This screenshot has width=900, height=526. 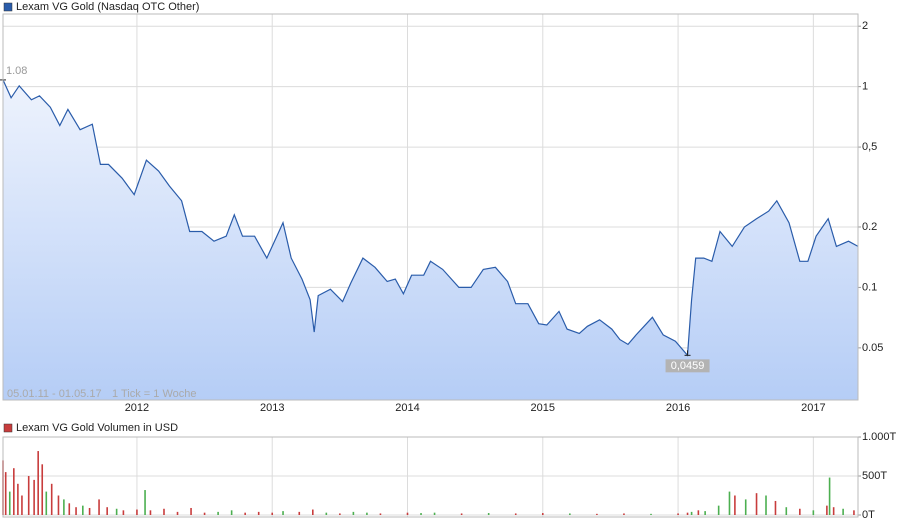 What do you see at coordinates (869, 287) in the screenshot?
I see `y-tick-label: 0.1` at bounding box center [869, 287].